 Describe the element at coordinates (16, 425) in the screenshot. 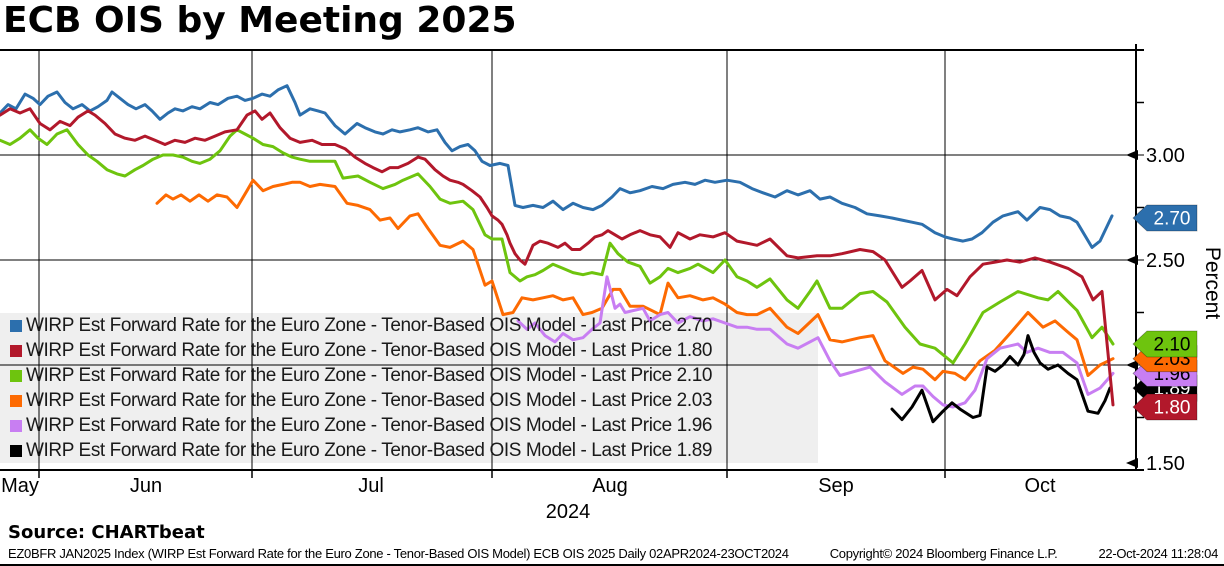

I see `legend-swatch-purple` at that location.